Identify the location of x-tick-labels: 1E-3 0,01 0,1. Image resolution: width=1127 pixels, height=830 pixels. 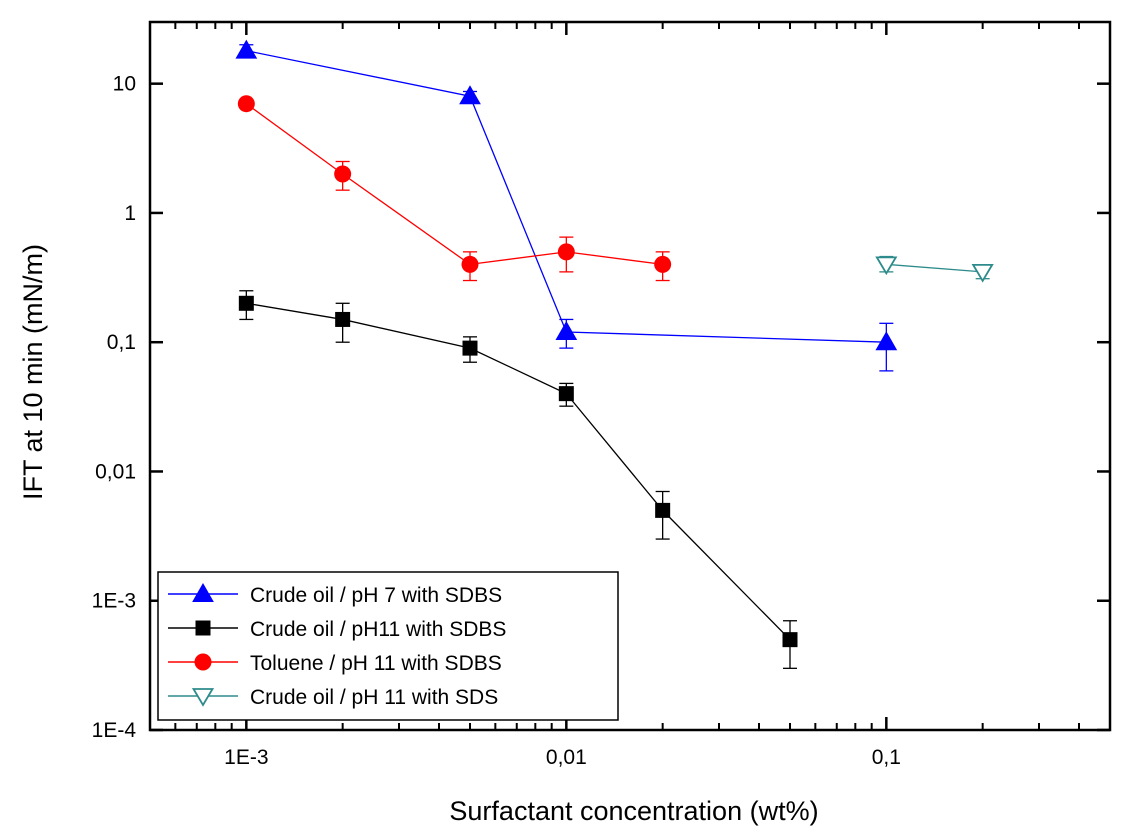
(562, 757).